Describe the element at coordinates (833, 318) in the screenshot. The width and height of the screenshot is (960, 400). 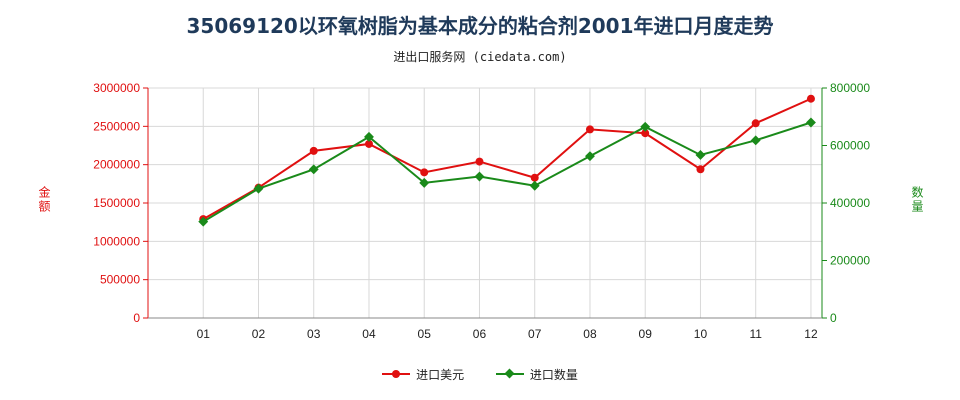
I see `y-tick-right: 0` at that location.